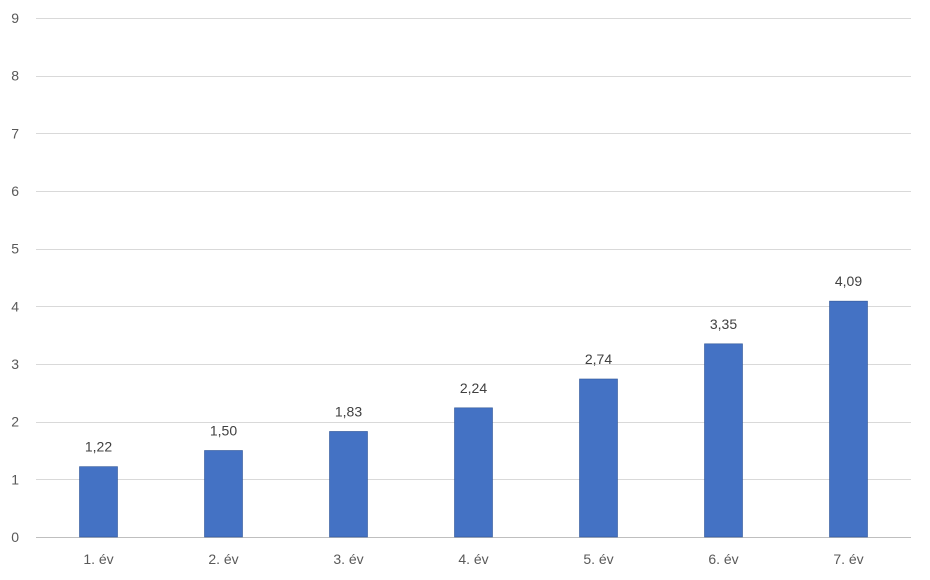 This screenshot has height=580, width=930. What do you see at coordinates (15, 18) in the screenshot?
I see `y-tick-label: 9` at bounding box center [15, 18].